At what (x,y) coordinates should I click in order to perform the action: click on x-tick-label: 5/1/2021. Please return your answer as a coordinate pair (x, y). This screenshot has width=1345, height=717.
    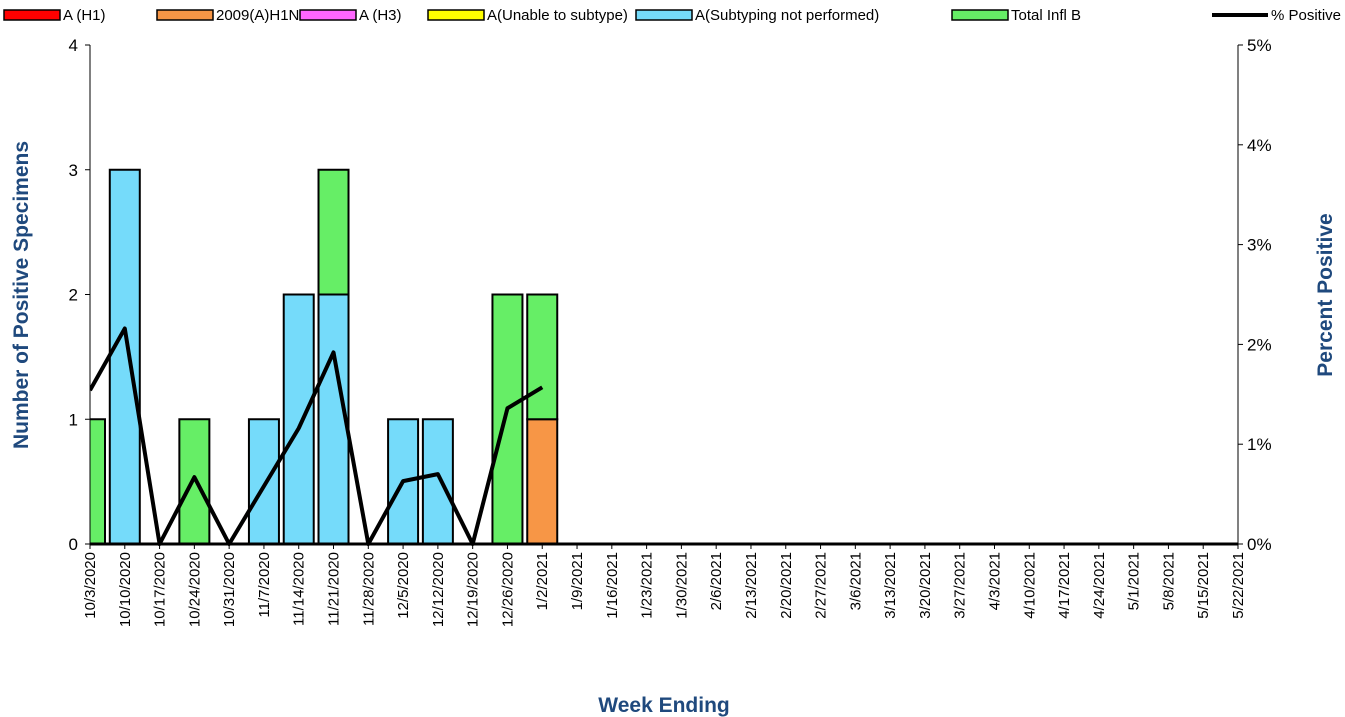
    Looking at the image, I should click on (1134, 581).